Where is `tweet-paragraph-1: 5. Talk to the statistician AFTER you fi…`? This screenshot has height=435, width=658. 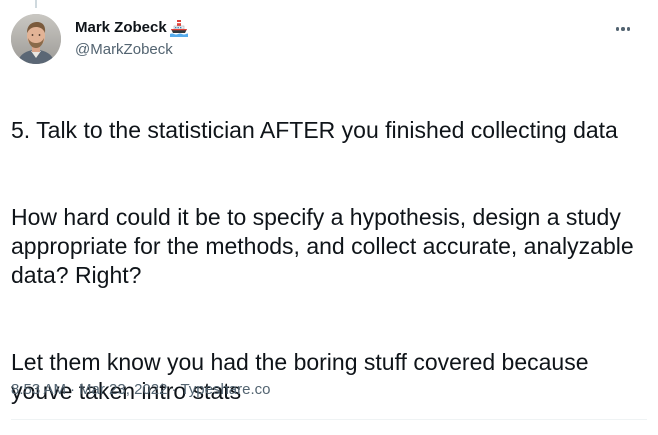
tweet-paragraph-1: 5. Talk to the statistician AFTER you fi… is located at coordinates (326, 130).